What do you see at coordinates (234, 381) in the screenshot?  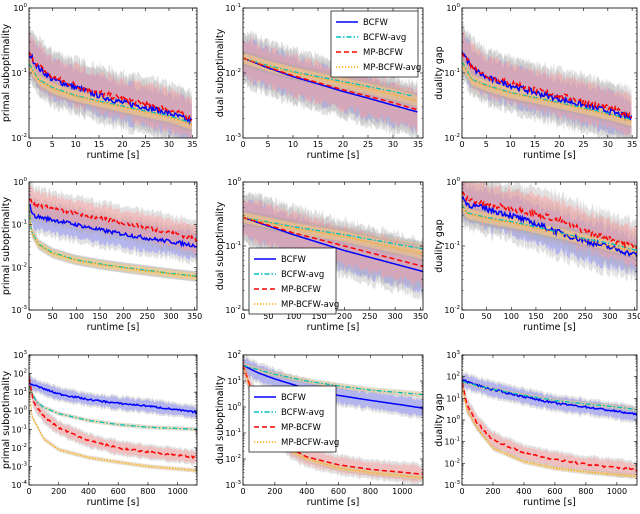 I see `y-tick-label: 10¹` at bounding box center [234, 381].